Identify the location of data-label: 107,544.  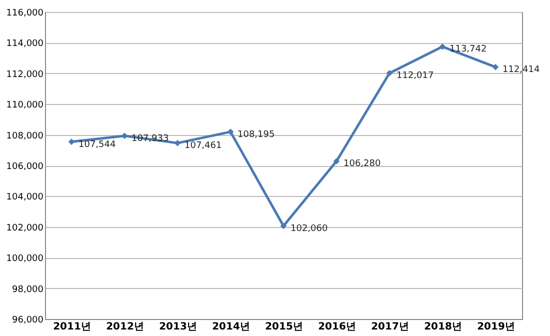
(97, 145).